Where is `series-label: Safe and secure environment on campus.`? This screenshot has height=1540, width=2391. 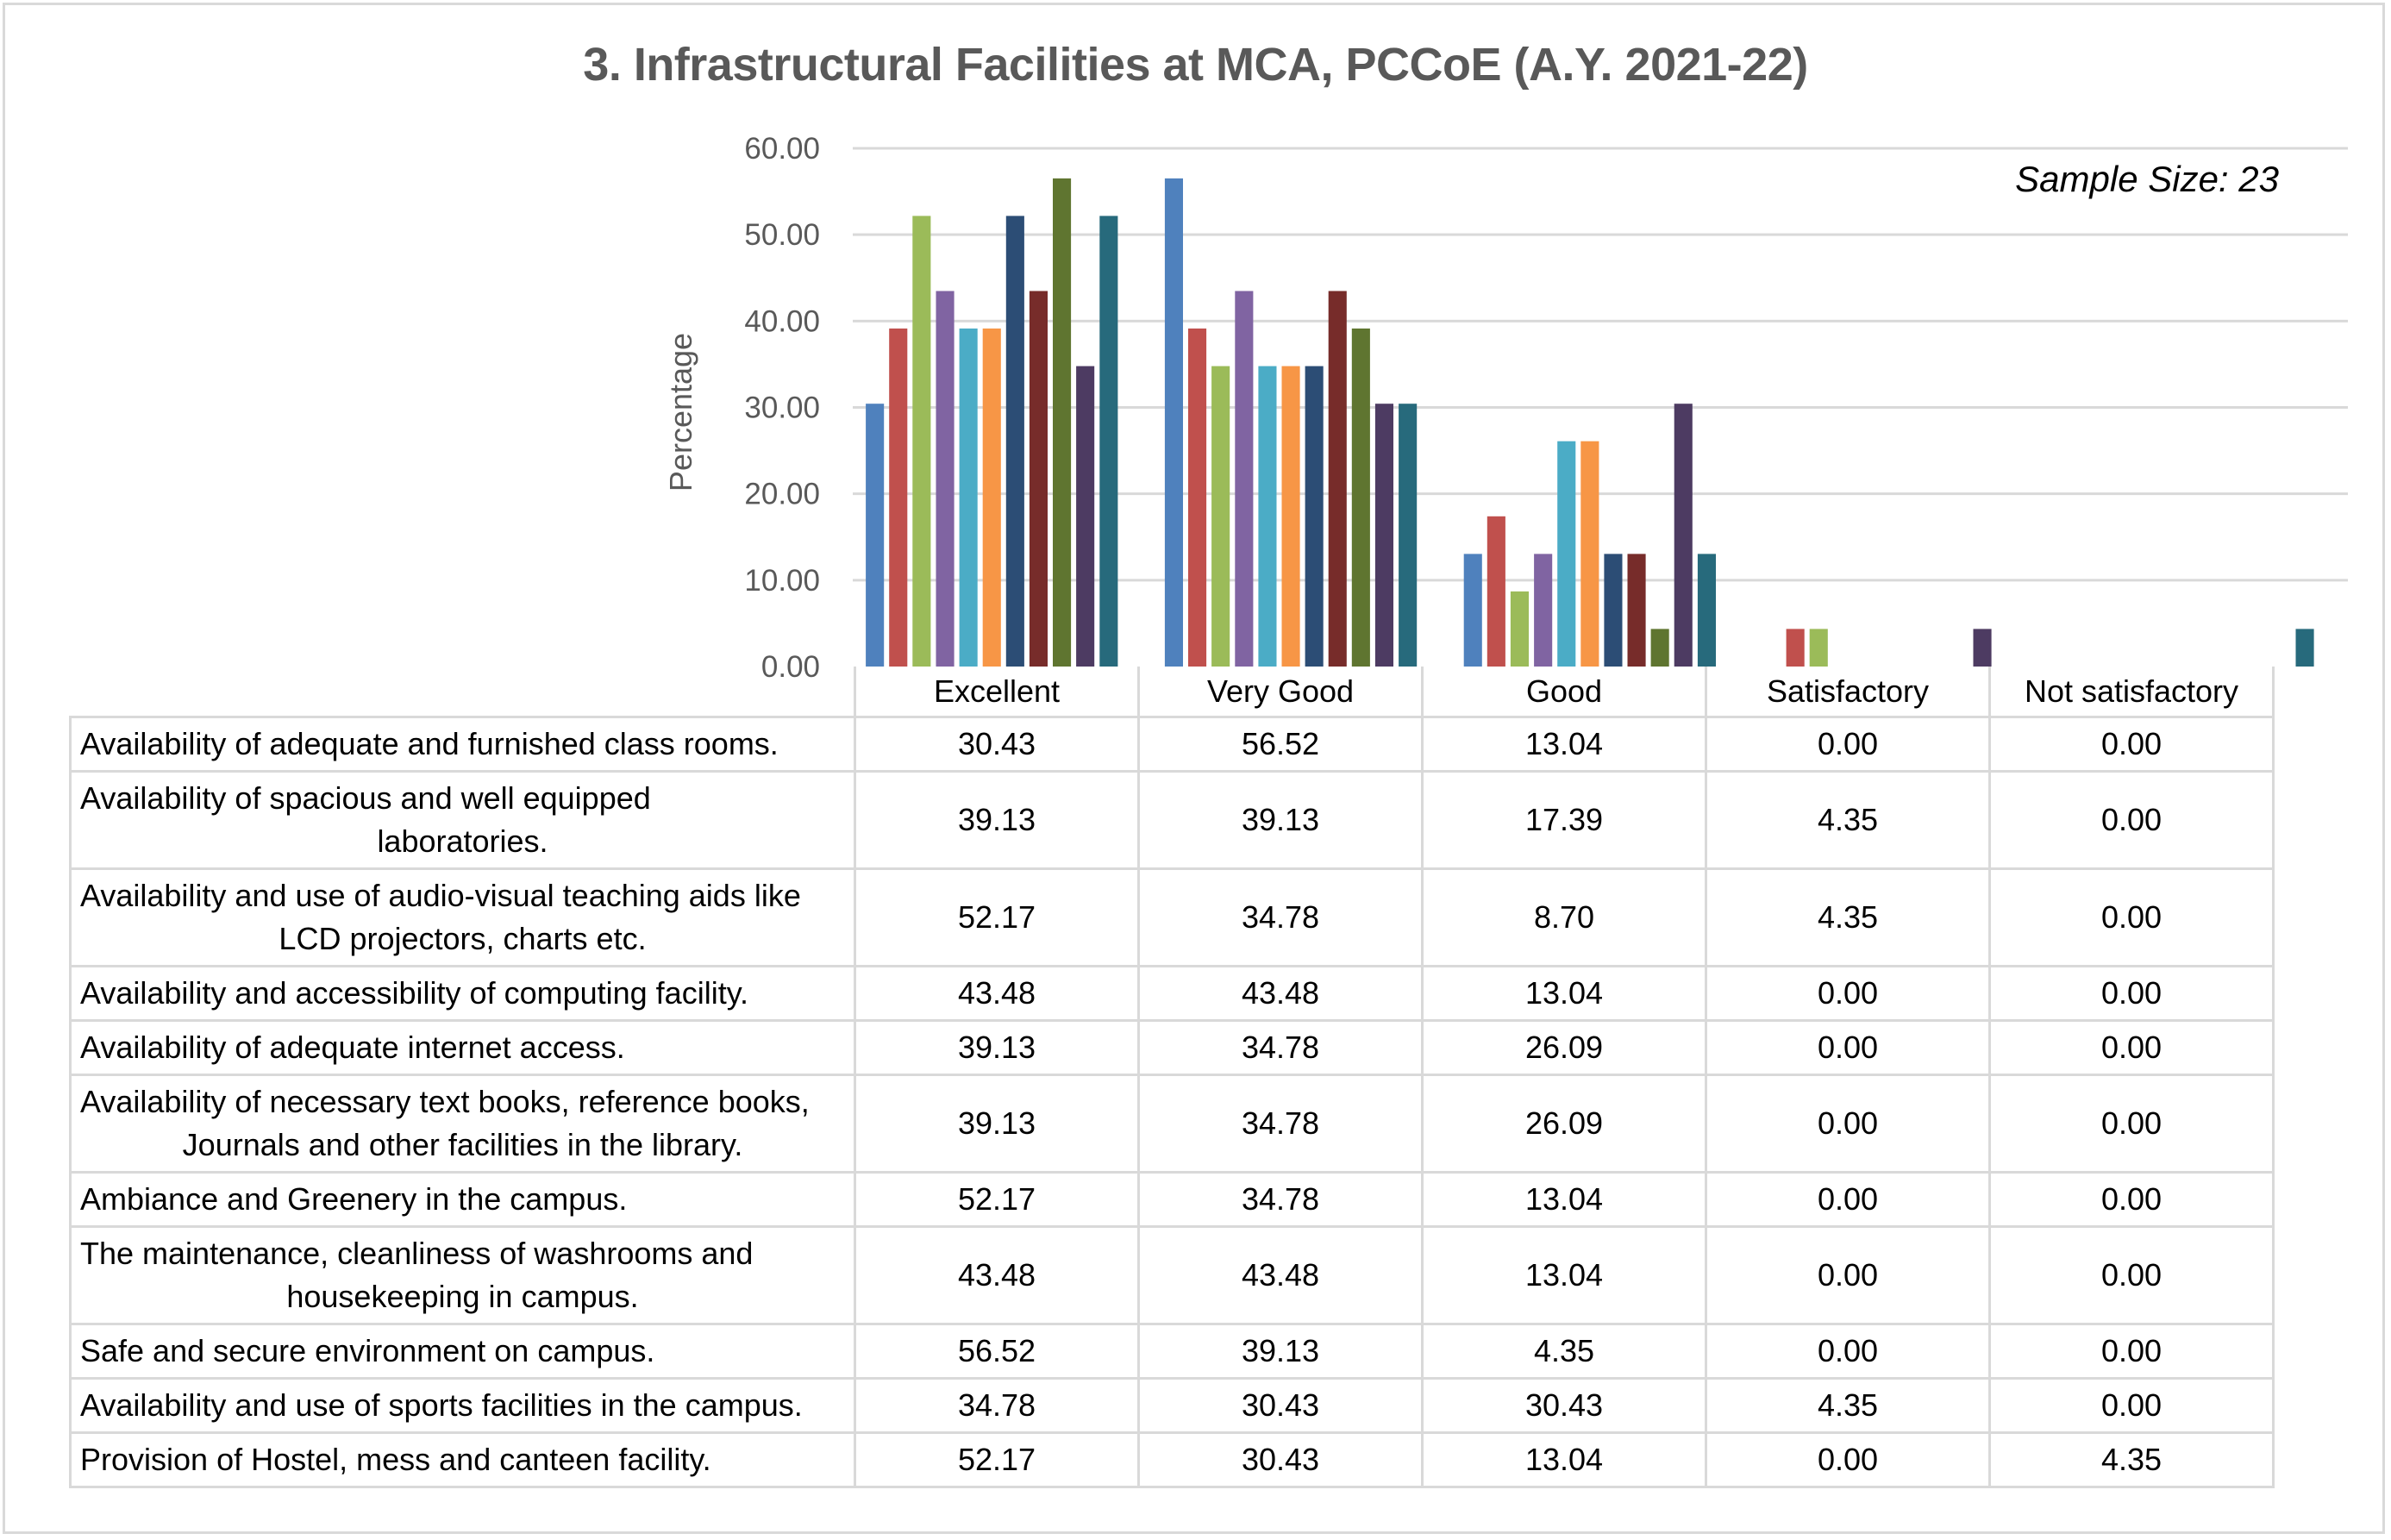 series-label: Safe and secure environment on campus. is located at coordinates (463, 1351).